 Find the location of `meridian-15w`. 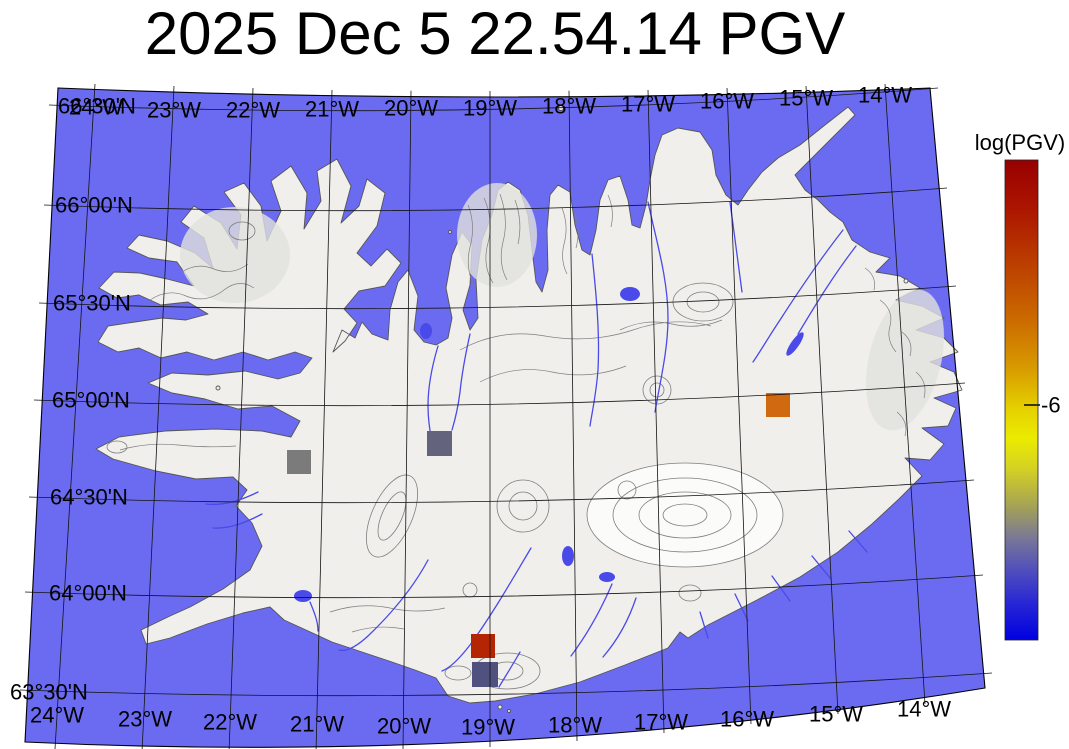

meridian-15w is located at coordinates (822, 400).